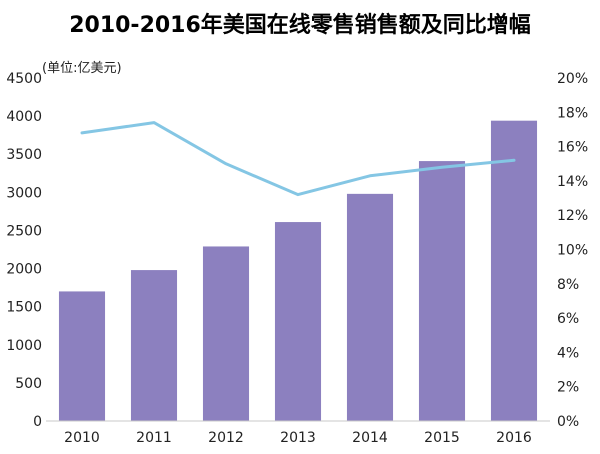 Image resolution: width=600 pixels, height=454 pixels. I want to click on chart-title: 2010-2016年美国在线零售销售额及同比增幅, so click(300, 25).